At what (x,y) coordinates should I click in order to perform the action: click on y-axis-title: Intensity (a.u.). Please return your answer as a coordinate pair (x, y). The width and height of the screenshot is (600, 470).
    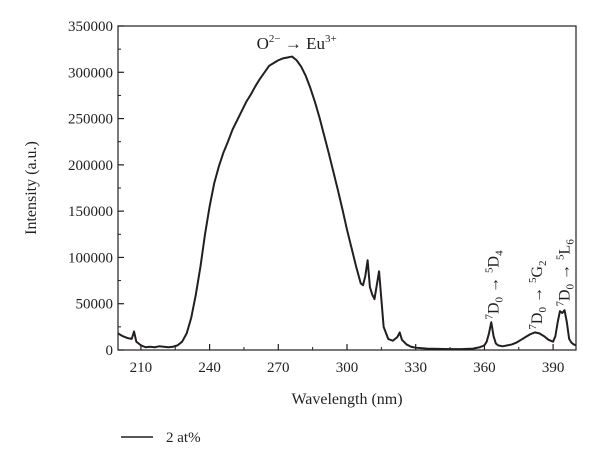
    Looking at the image, I should click on (31, 188).